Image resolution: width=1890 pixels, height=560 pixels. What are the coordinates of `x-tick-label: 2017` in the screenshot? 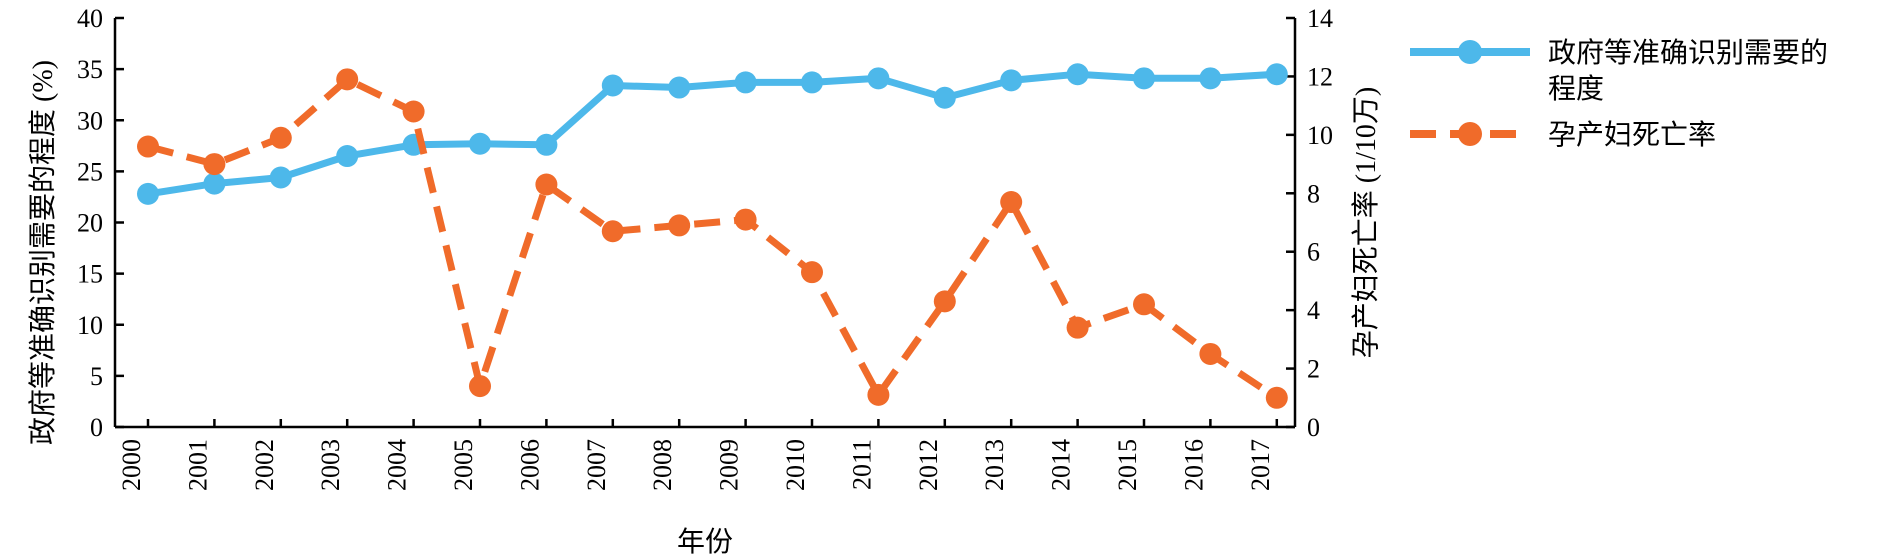 It's located at (1260, 465).